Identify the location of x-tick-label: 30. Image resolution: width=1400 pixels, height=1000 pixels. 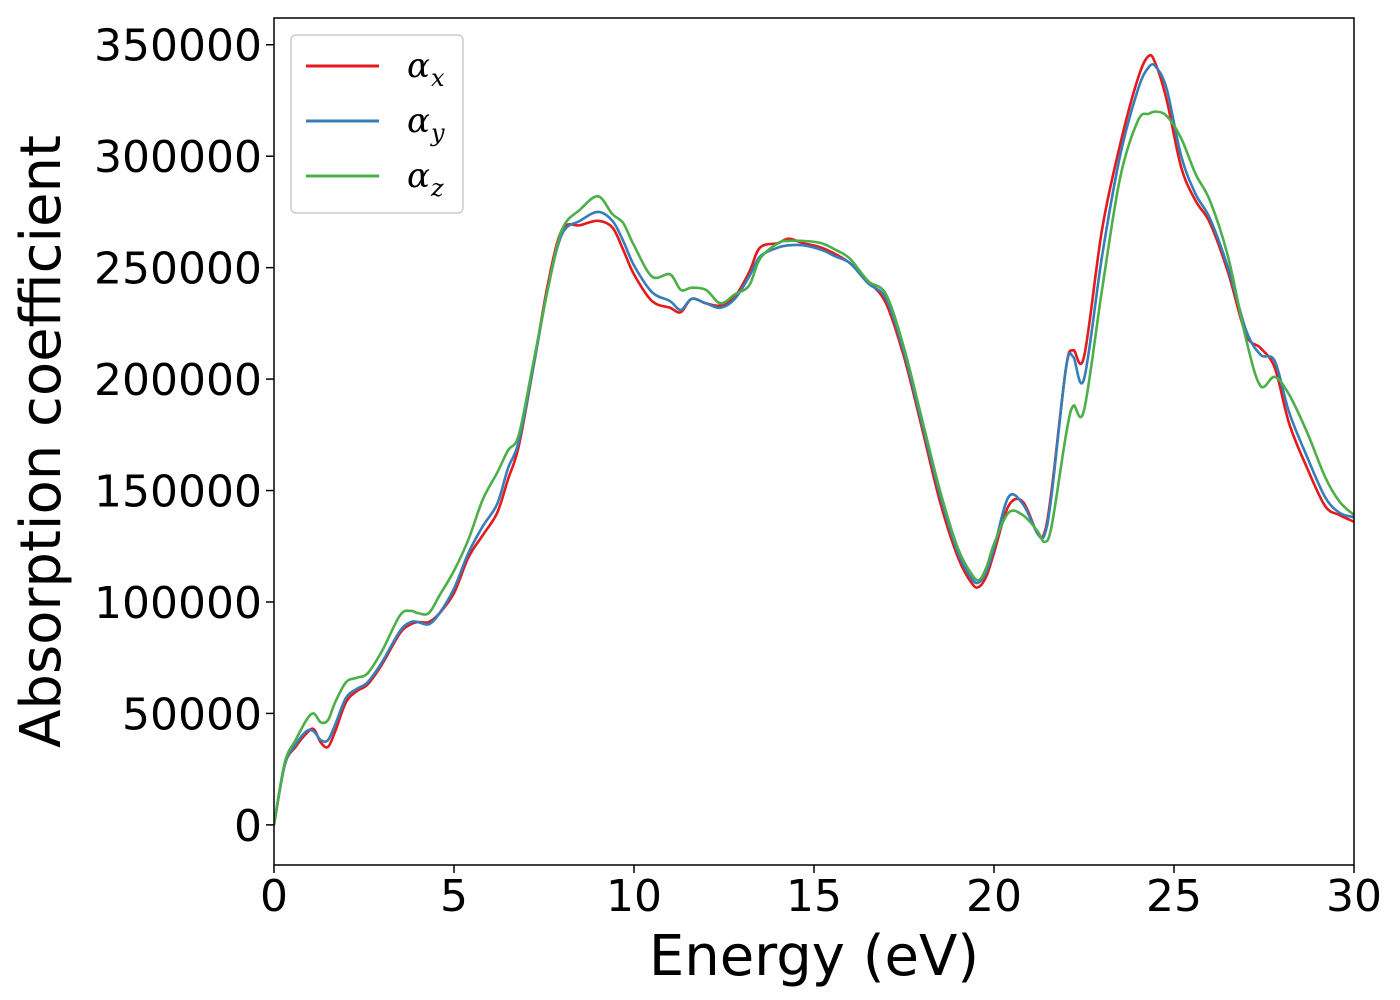
(1354, 896).